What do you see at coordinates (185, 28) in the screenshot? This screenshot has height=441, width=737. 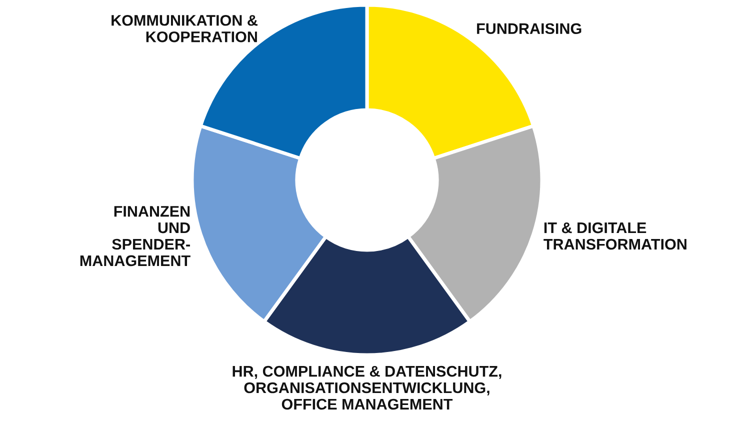 I see `slice-label: KOMMUNIKATION & KOOPERATION` at bounding box center [185, 28].